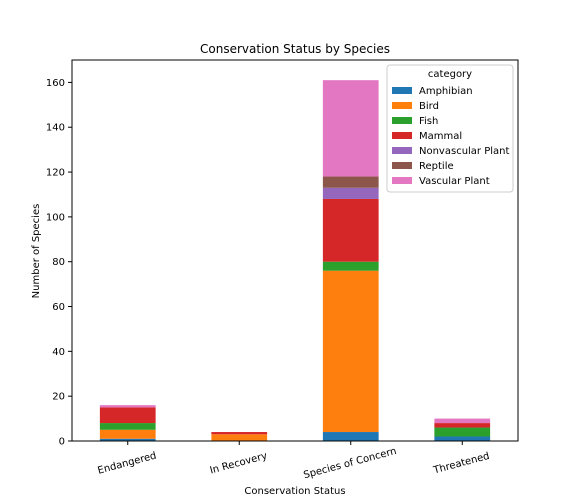 This screenshot has height=504, width=576. I want to click on y-axis: 0 20 40 60 80 100 120 140 160, so click(59, 263).